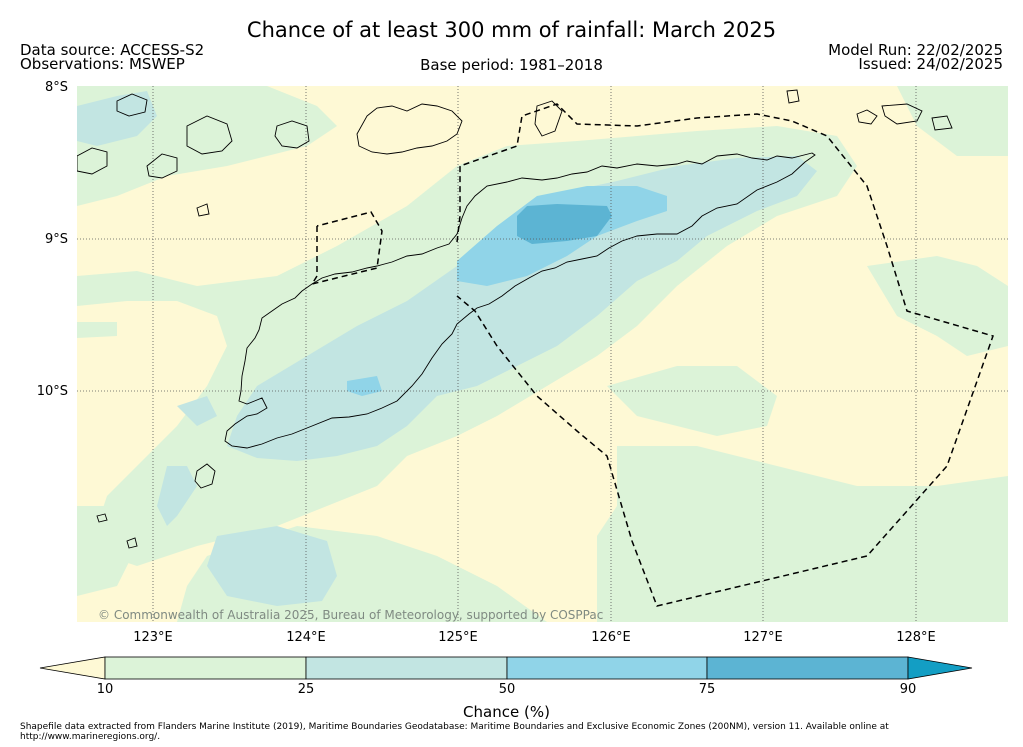 The image size is (1023, 747). I want to click on colorbar-tick-50: 50, so click(507, 689).